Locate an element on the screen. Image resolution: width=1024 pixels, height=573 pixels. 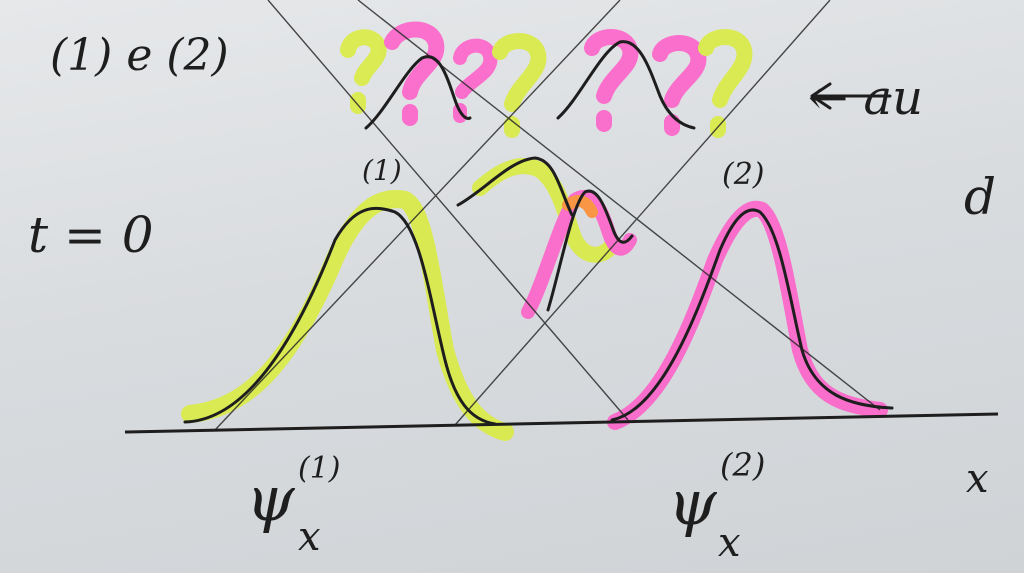
wavepacket-2-curve is located at coordinates (752, 315).